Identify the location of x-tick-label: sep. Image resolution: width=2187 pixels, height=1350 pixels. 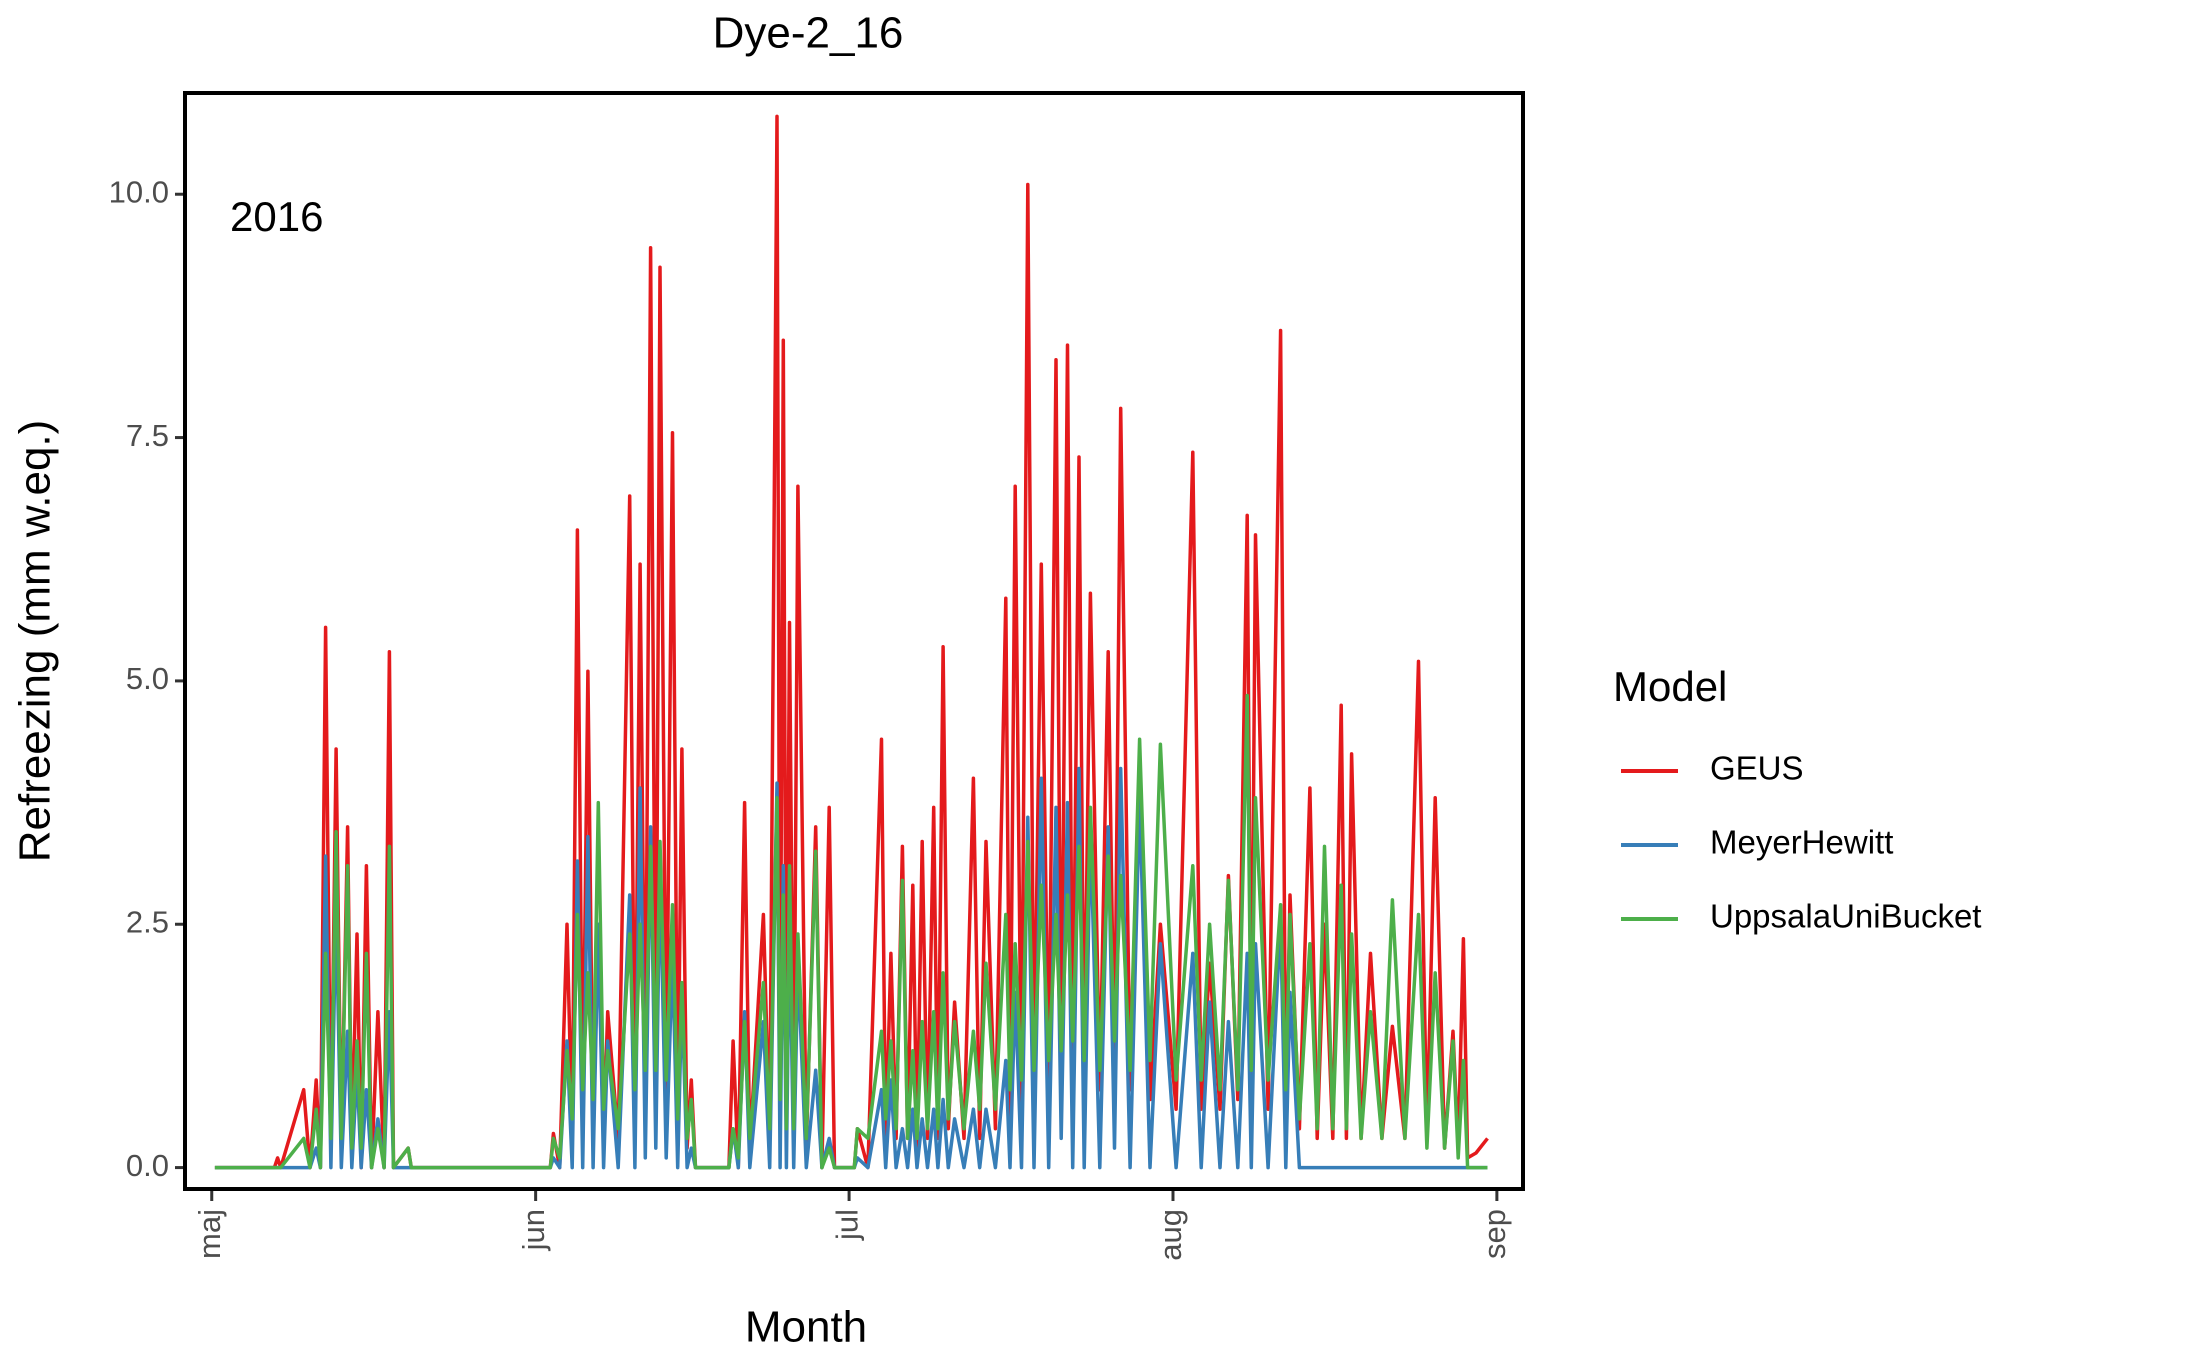
(1494, 1234).